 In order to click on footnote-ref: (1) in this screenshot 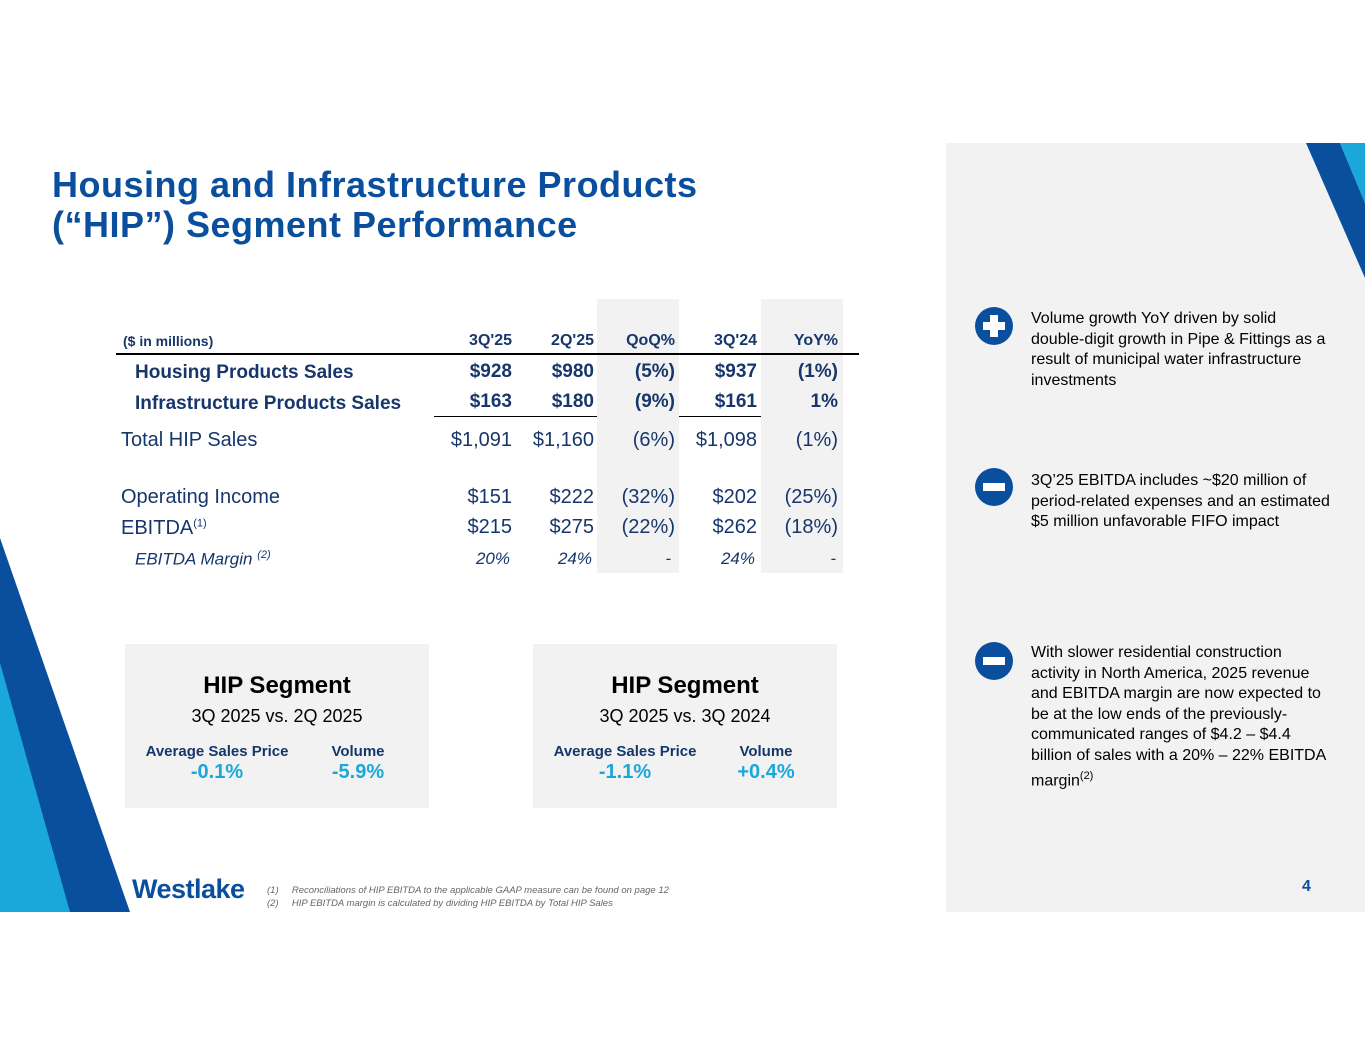, I will do `click(200, 523)`.